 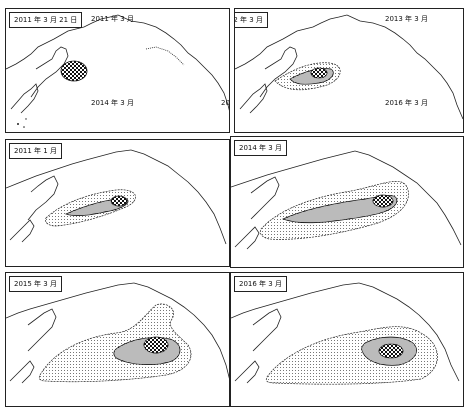 I want to click on year-annotation: 2014 年 3 月, so click(x=112, y=103).